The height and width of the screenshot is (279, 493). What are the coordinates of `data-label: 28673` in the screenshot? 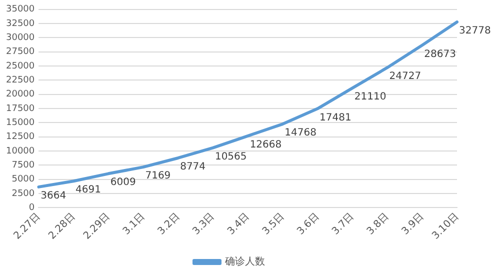 It's located at (440, 54).